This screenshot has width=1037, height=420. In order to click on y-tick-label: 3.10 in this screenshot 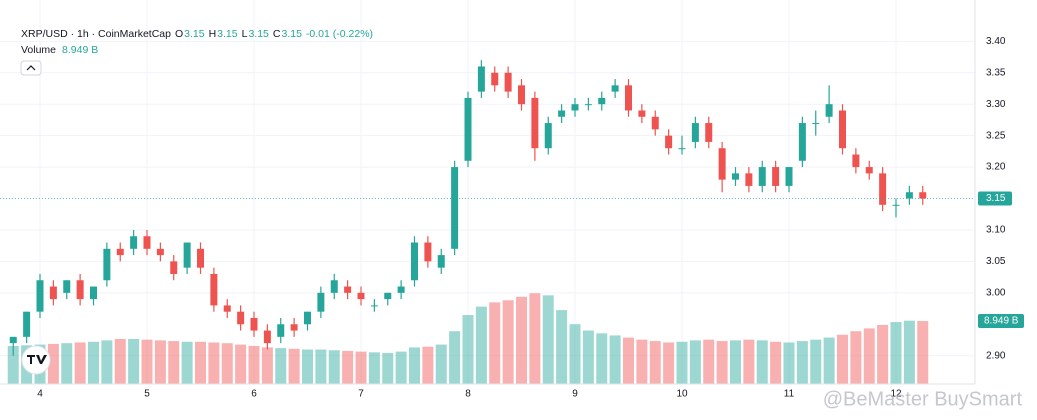, I will do `click(996, 230)`.